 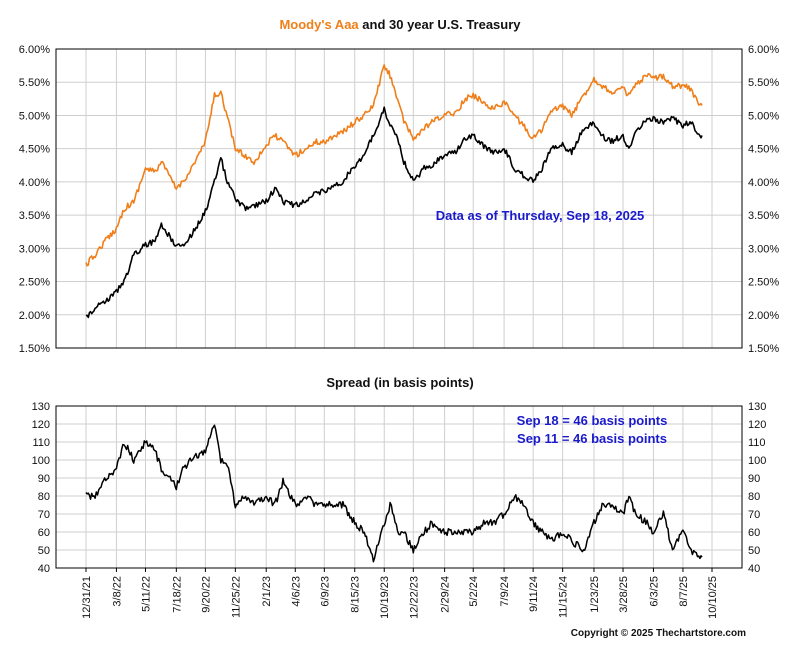 I want to click on top-ytick-label-right: 4.00%, so click(x=763, y=183).